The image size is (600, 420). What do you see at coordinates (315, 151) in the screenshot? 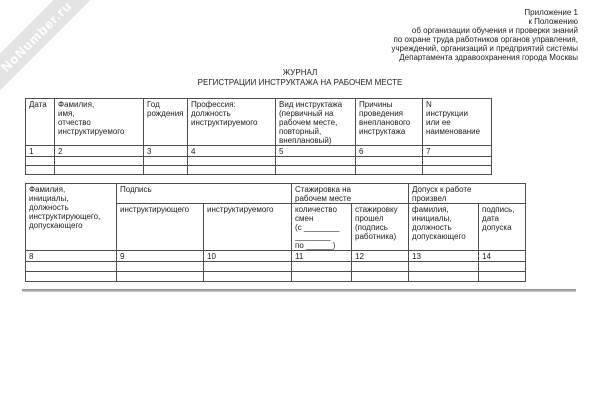
I see `column-number: 5` at bounding box center [315, 151].